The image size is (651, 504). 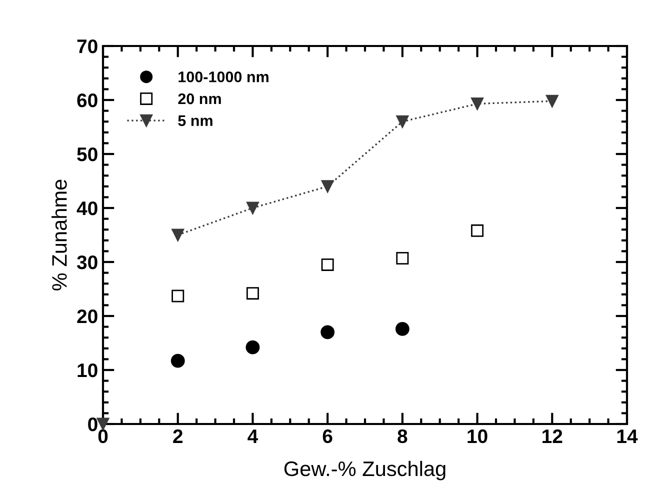 What do you see at coordinates (88, 370) in the screenshot?
I see `y-tick-label: 10` at bounding box center [88, 370].